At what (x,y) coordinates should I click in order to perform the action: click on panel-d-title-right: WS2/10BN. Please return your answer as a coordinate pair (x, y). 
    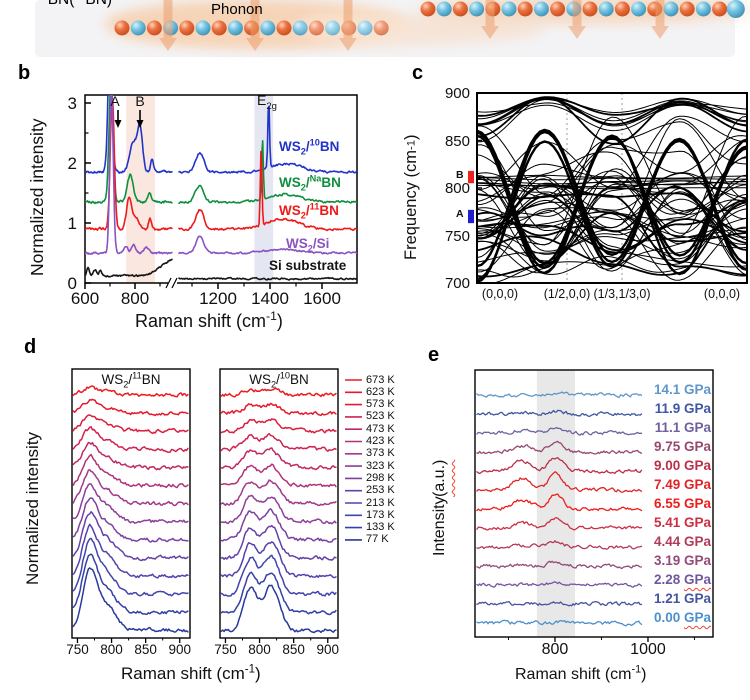
    Looking at the image, I should click on (279, 380).